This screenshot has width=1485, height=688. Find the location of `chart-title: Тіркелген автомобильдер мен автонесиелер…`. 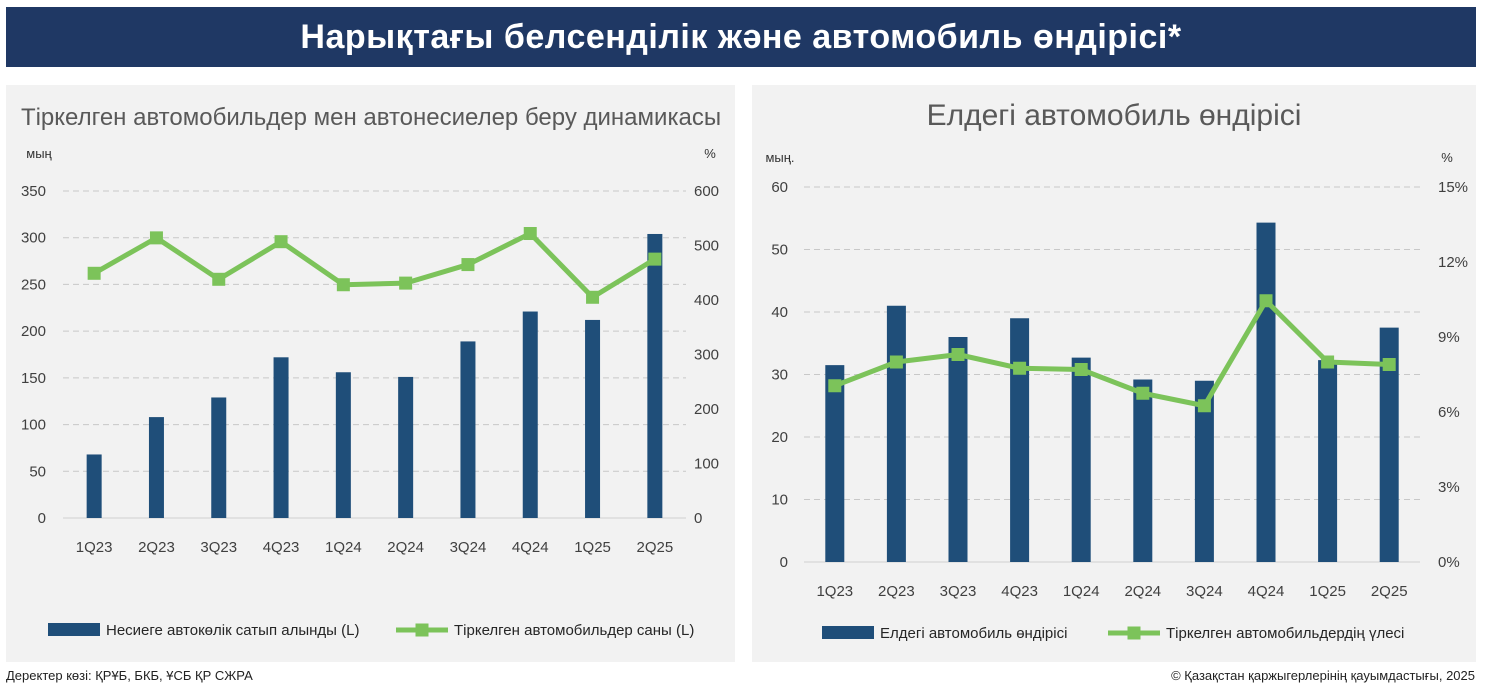

chart-title: Тіркелген автомобильдер мен автонесиелер… is located at coordinates (371, 117).